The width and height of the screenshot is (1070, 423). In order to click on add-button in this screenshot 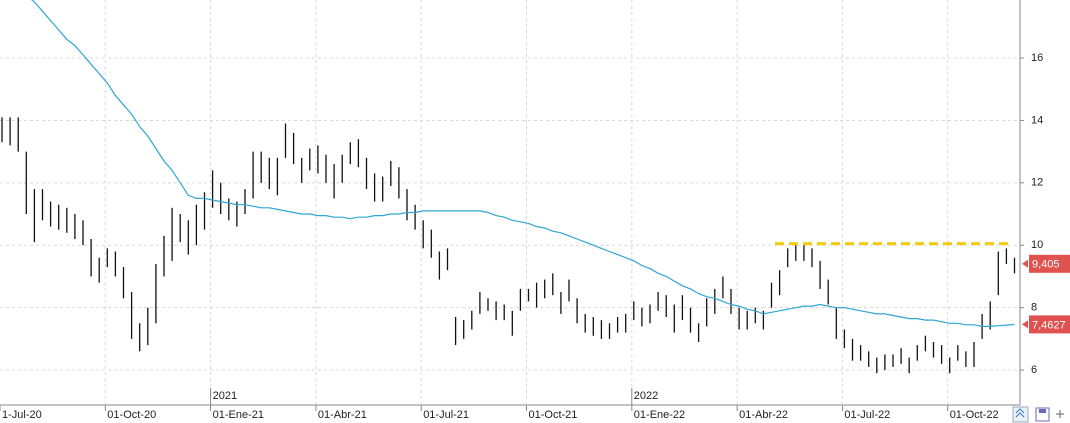, I will do `click(1060, 414)`.